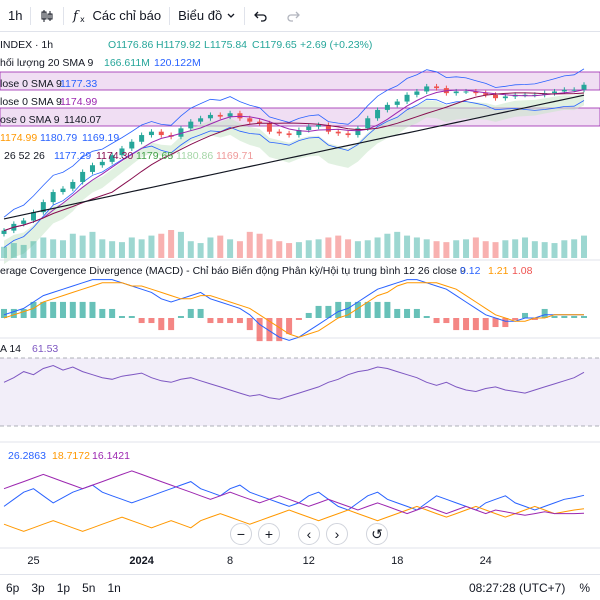 This screenshot has height=600, width=600. What do you see at coordinates (63, 587) in the screenshot?
I see `range-1p: 1p` at bounding box center [63, 587].